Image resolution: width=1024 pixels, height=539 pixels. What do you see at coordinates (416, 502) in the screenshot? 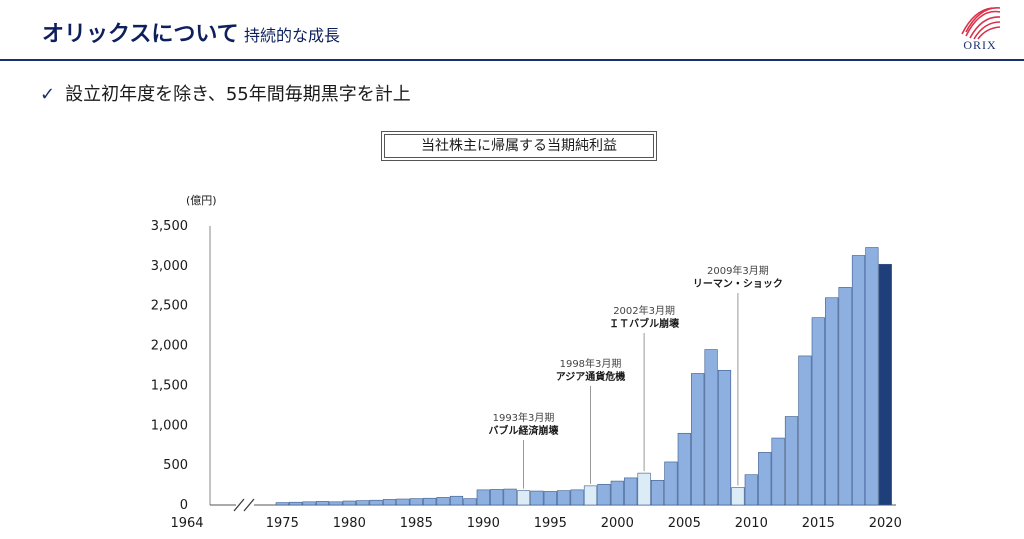
I see `bar-1985` at bounding box center [416, 502].